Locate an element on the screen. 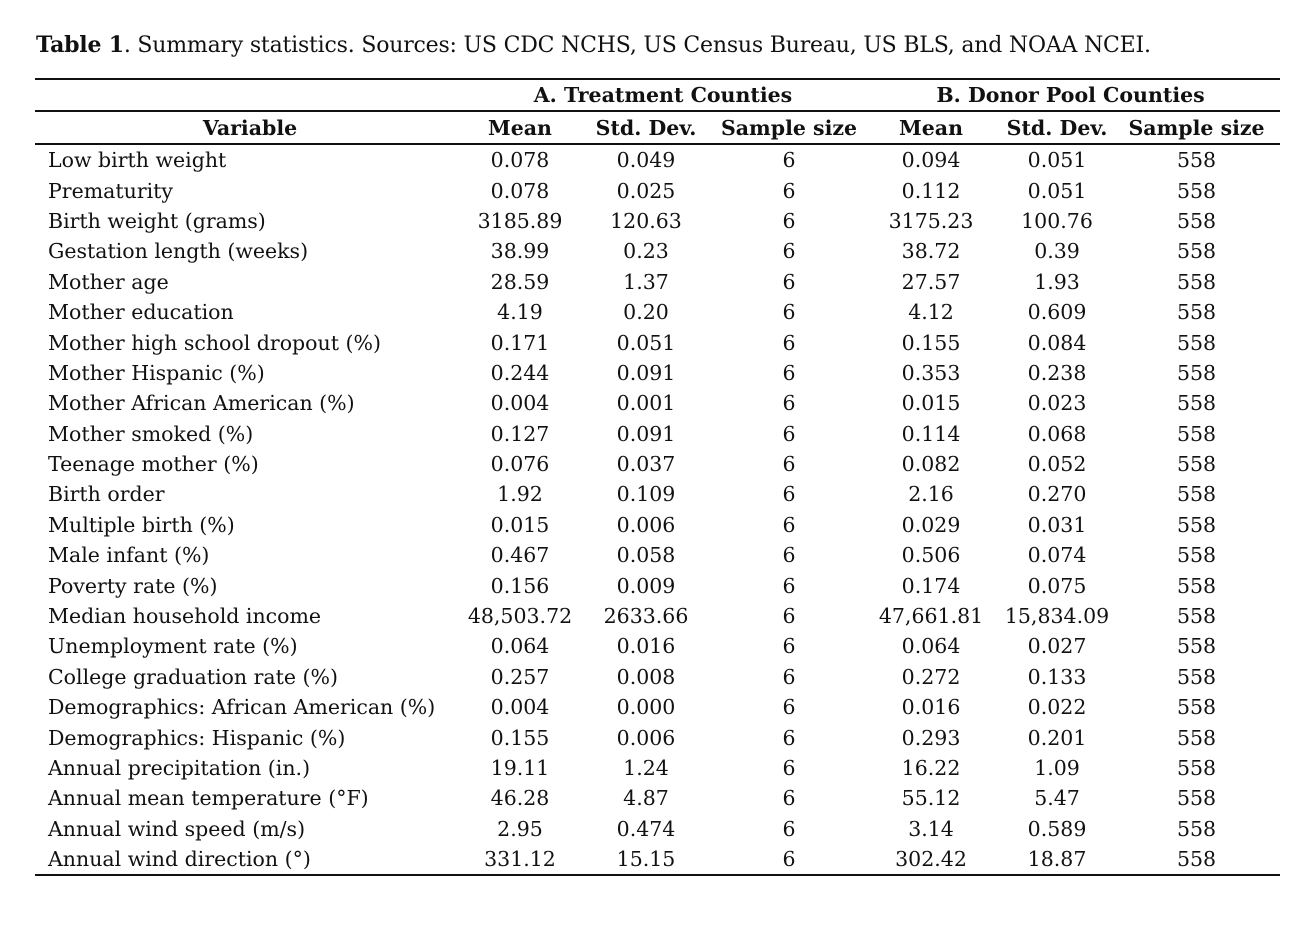 This screenshot has height=927, width=1314. value-cell: 38.72 is located at coordinates (931, 251).